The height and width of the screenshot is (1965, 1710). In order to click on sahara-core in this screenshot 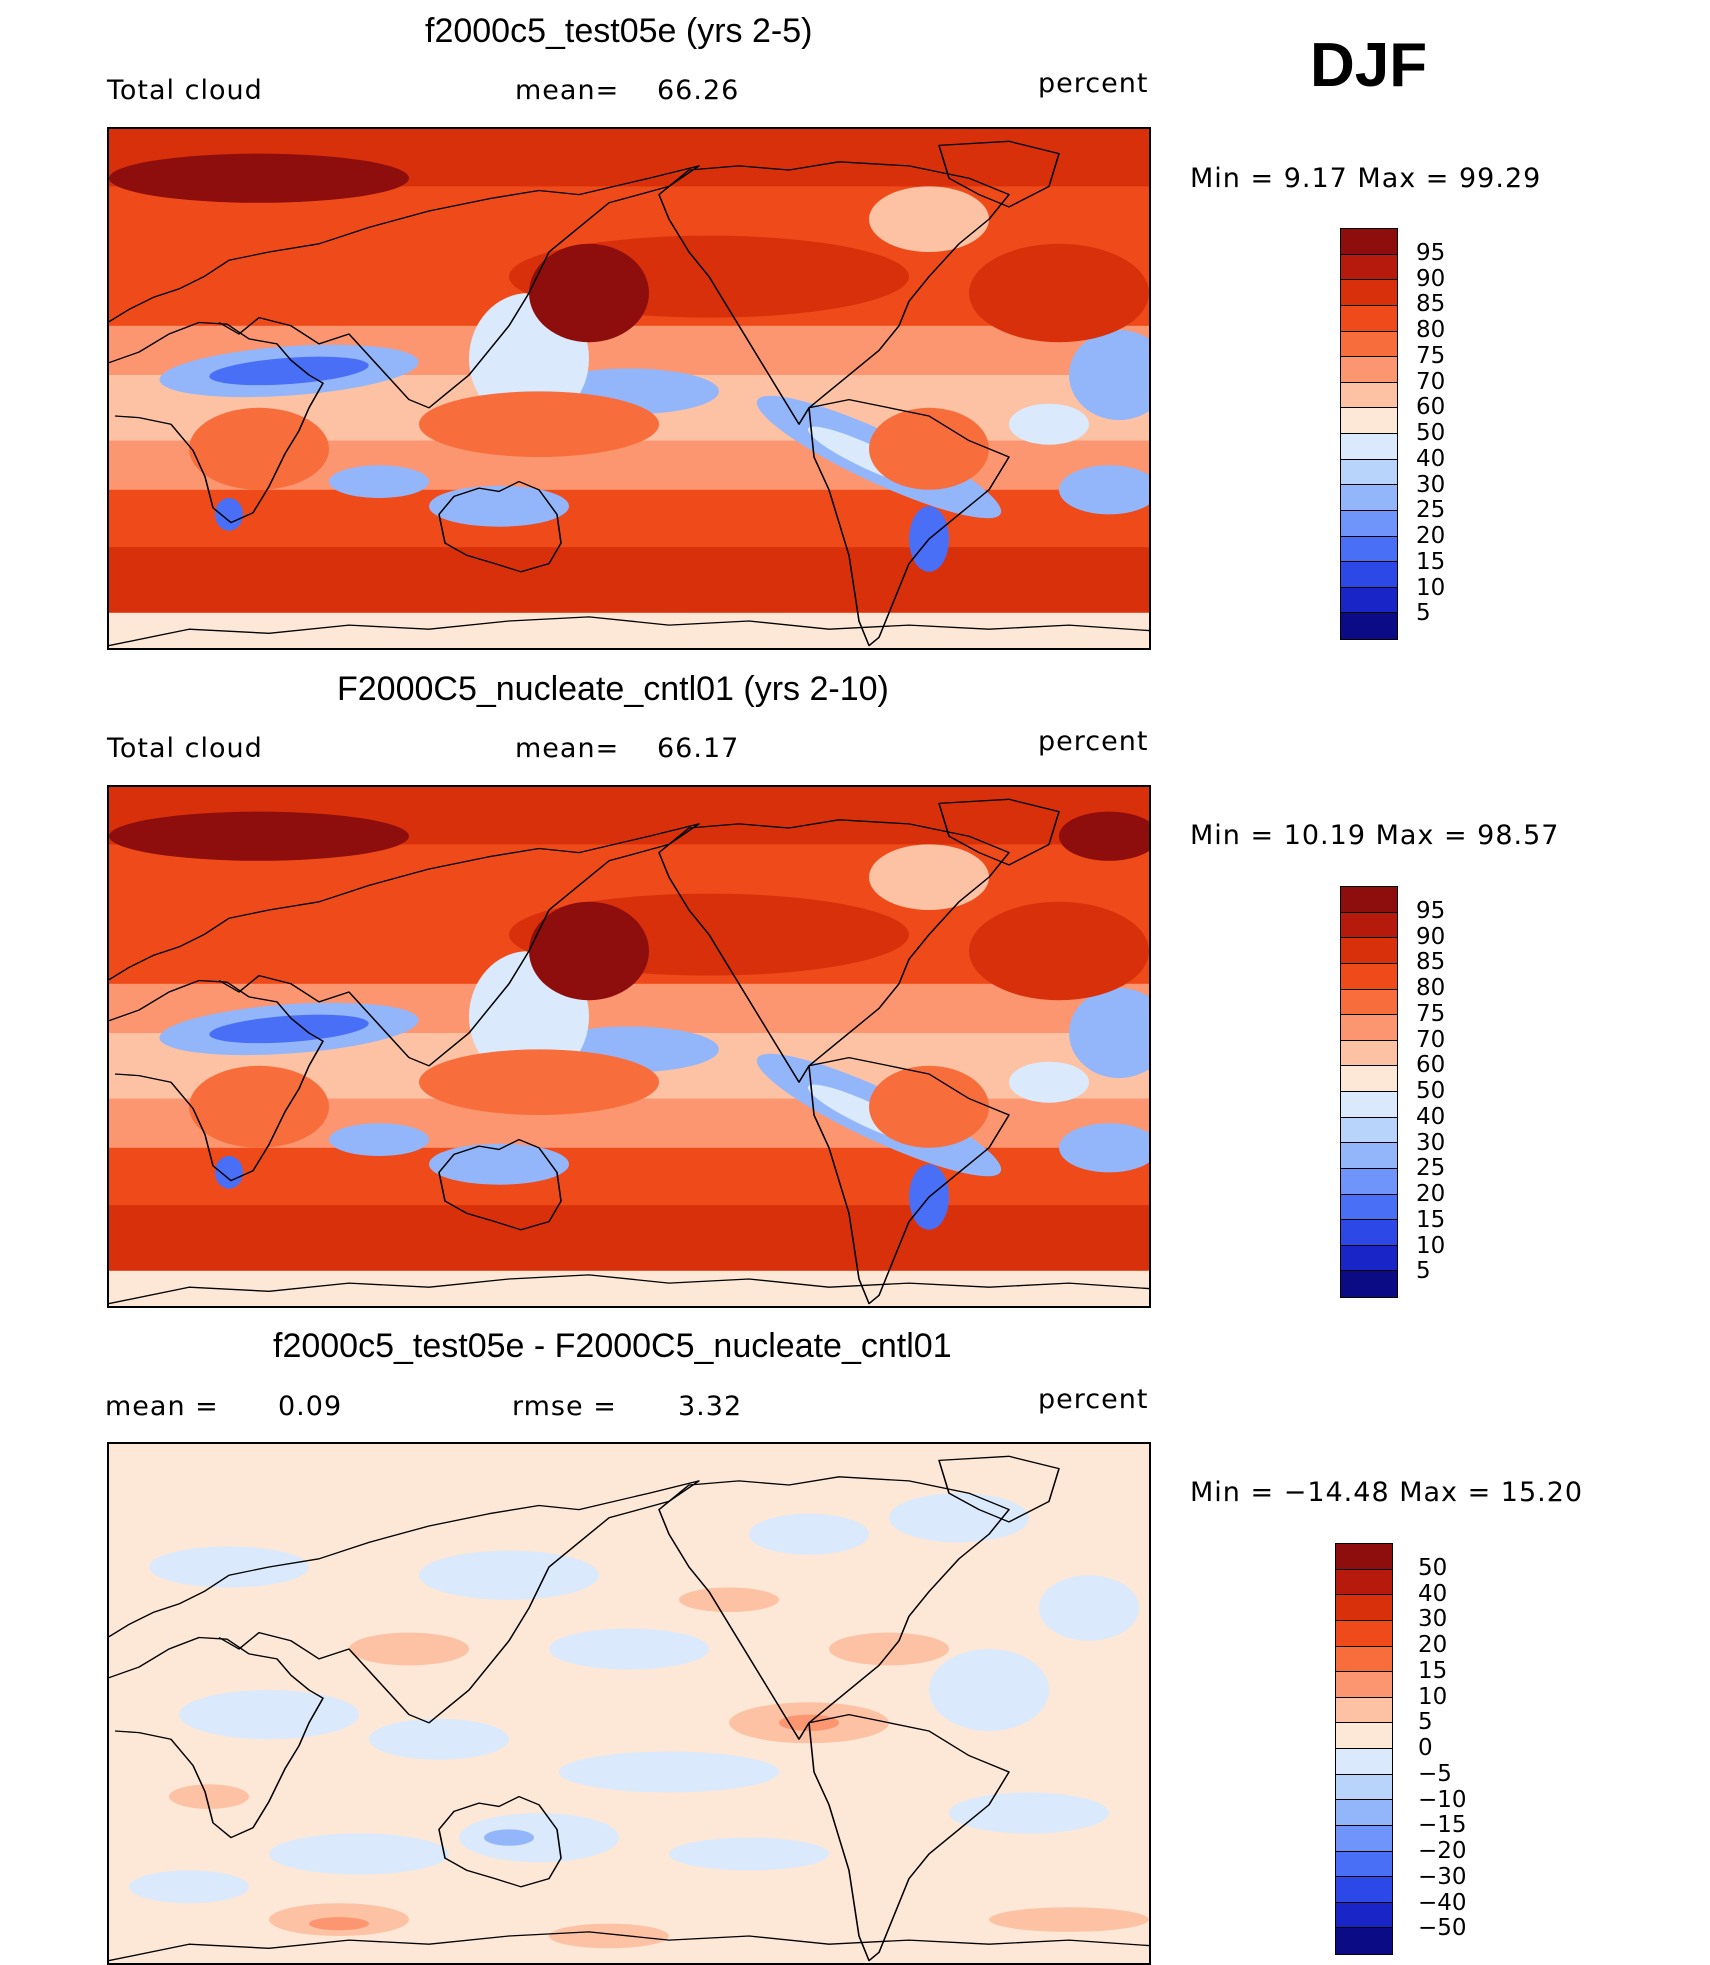, I will do `click(289, 371)`.